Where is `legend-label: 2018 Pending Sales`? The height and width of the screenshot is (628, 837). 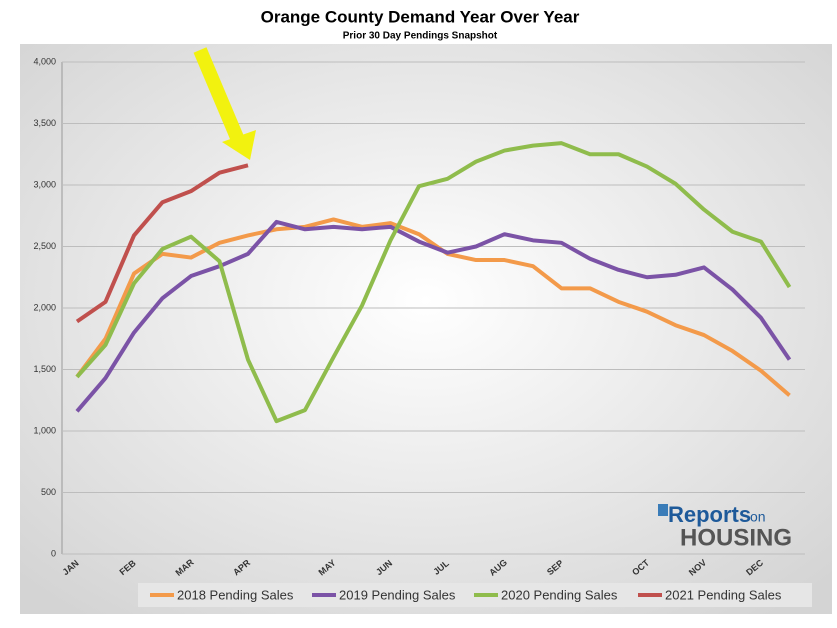
legend-label: 2018 Pending Sales is located at coordinates (235, 594).